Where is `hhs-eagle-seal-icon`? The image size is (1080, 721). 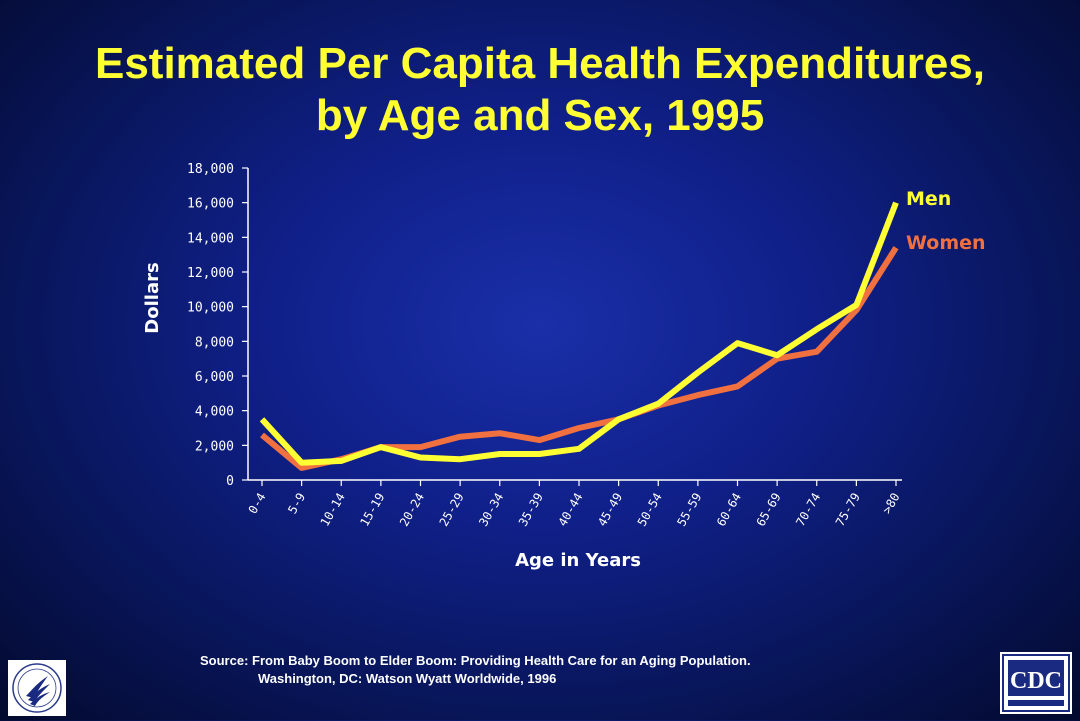 hhs-eagle-seal-icon is located at coordinates (37, 688).